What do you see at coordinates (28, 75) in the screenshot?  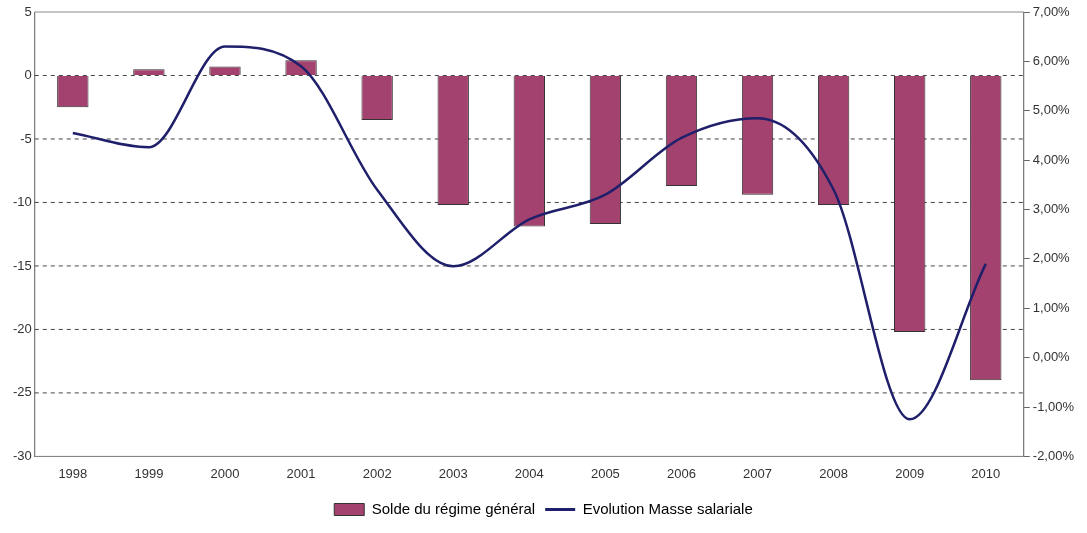 I see `y-tick-label: 0` at bounding box center [28, 75].